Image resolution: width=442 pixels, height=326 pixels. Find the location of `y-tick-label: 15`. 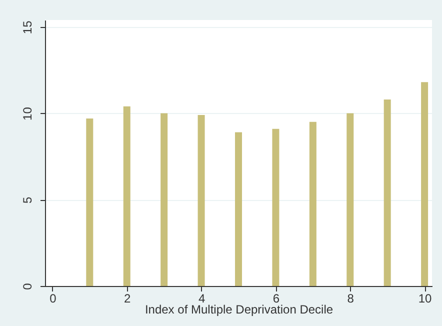

y-tick-label: 15 is located at coordinates (27, 27).